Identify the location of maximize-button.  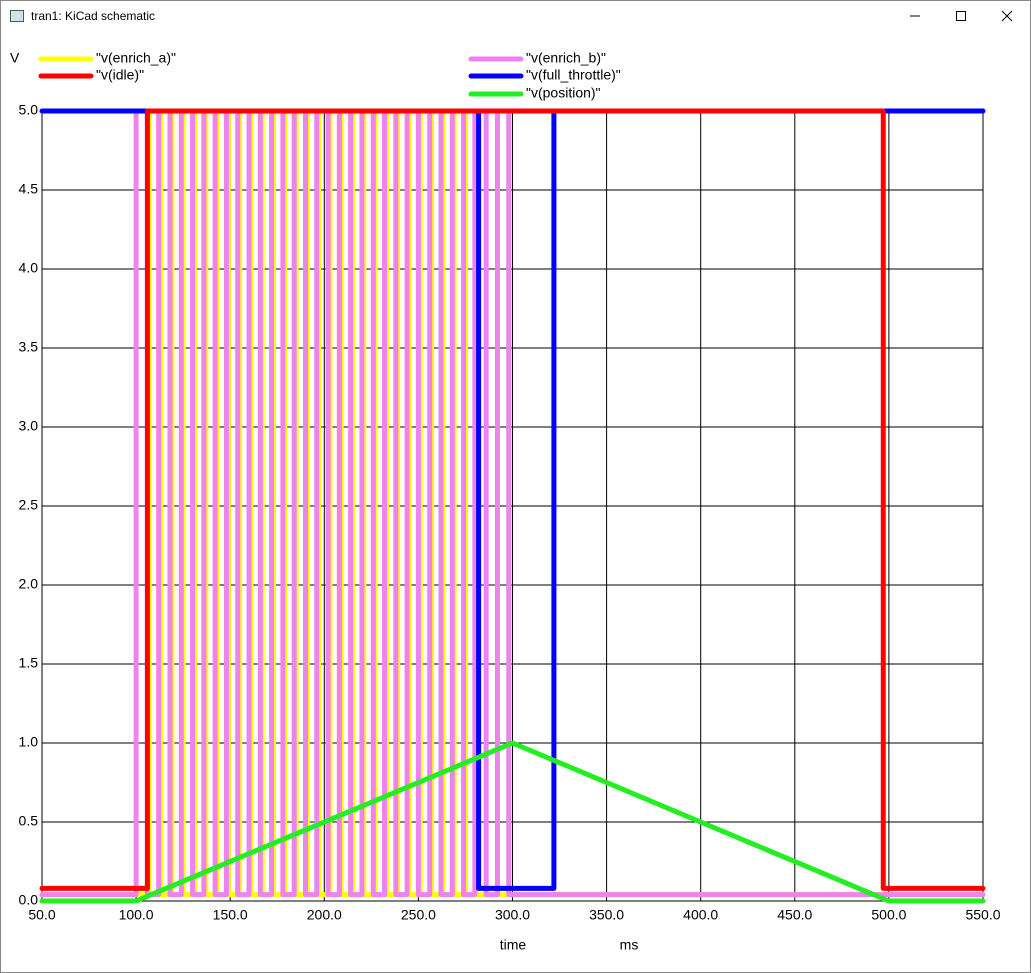
(961, 16).